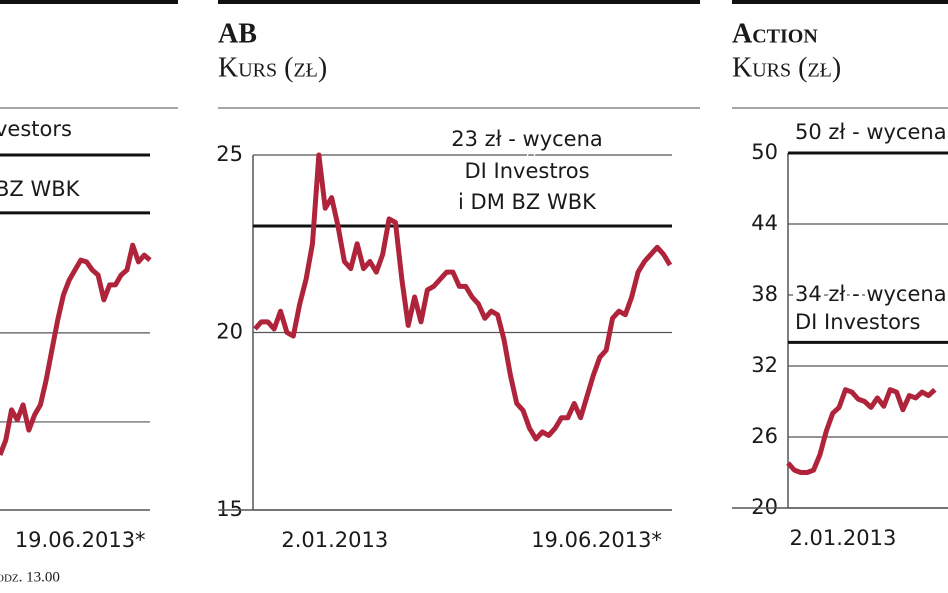  What do you see at coordinates (764, 294) in the screenshot?
I see `y-tick-label: 38` at bounding box center [764, 294].